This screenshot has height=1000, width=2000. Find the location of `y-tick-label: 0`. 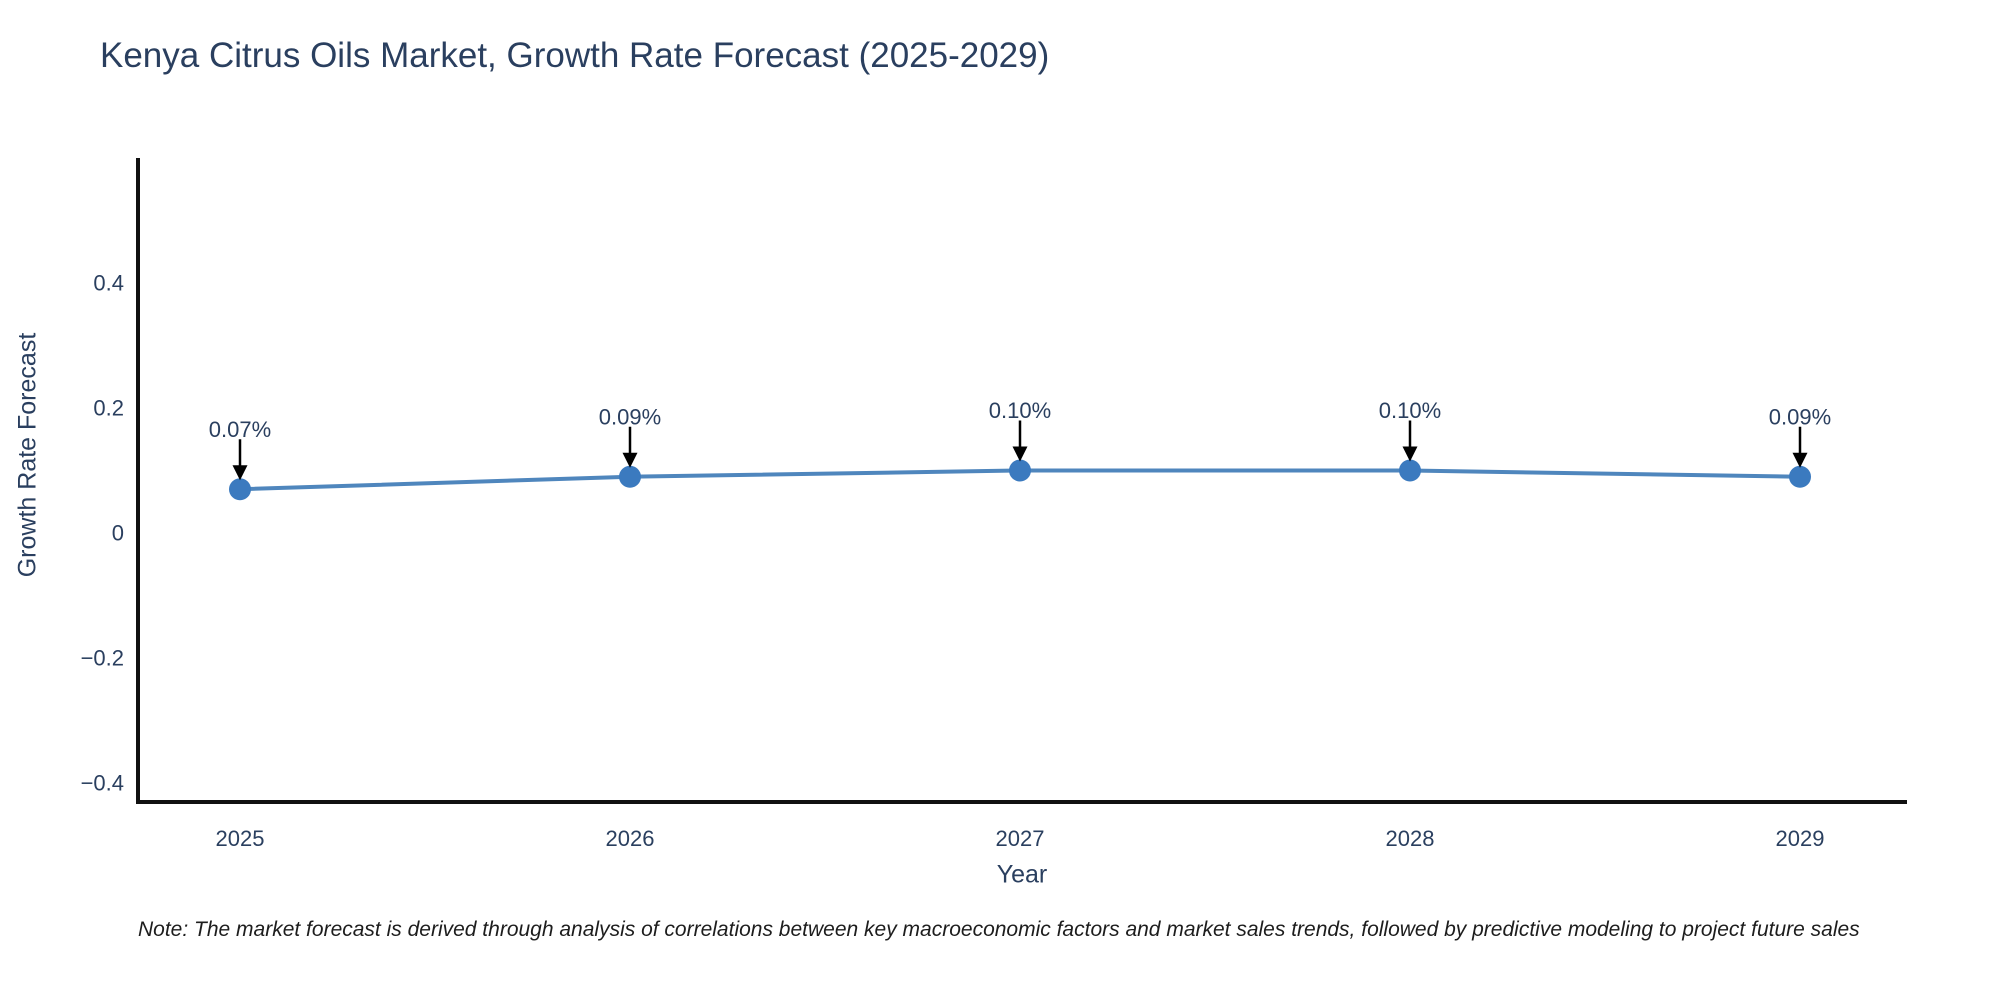

y-tick-label: 0 is located at coordinates (118, 533).